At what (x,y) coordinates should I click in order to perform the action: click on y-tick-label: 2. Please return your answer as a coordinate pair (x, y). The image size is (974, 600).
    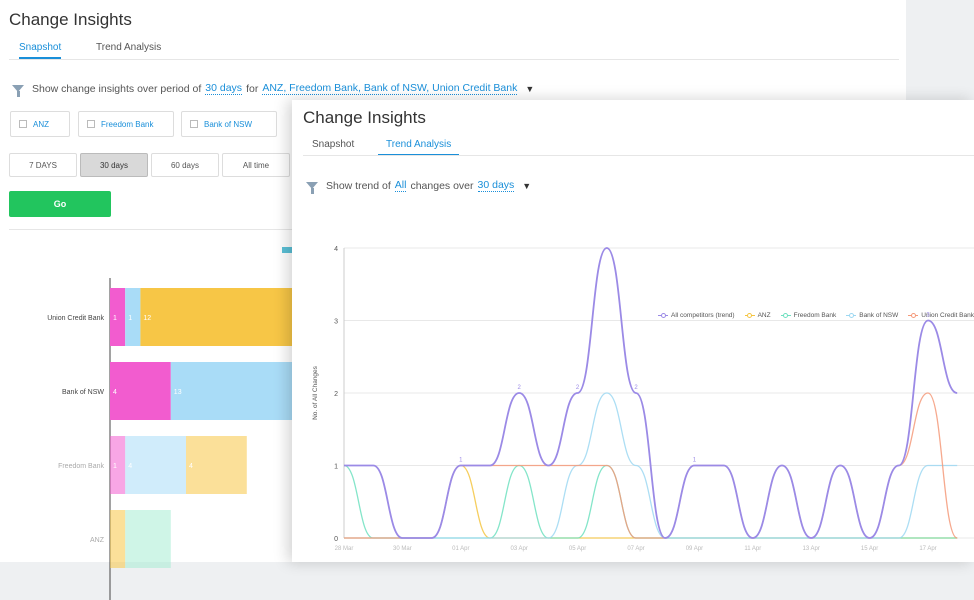
    Looking at the image, I should click on (336, 394).